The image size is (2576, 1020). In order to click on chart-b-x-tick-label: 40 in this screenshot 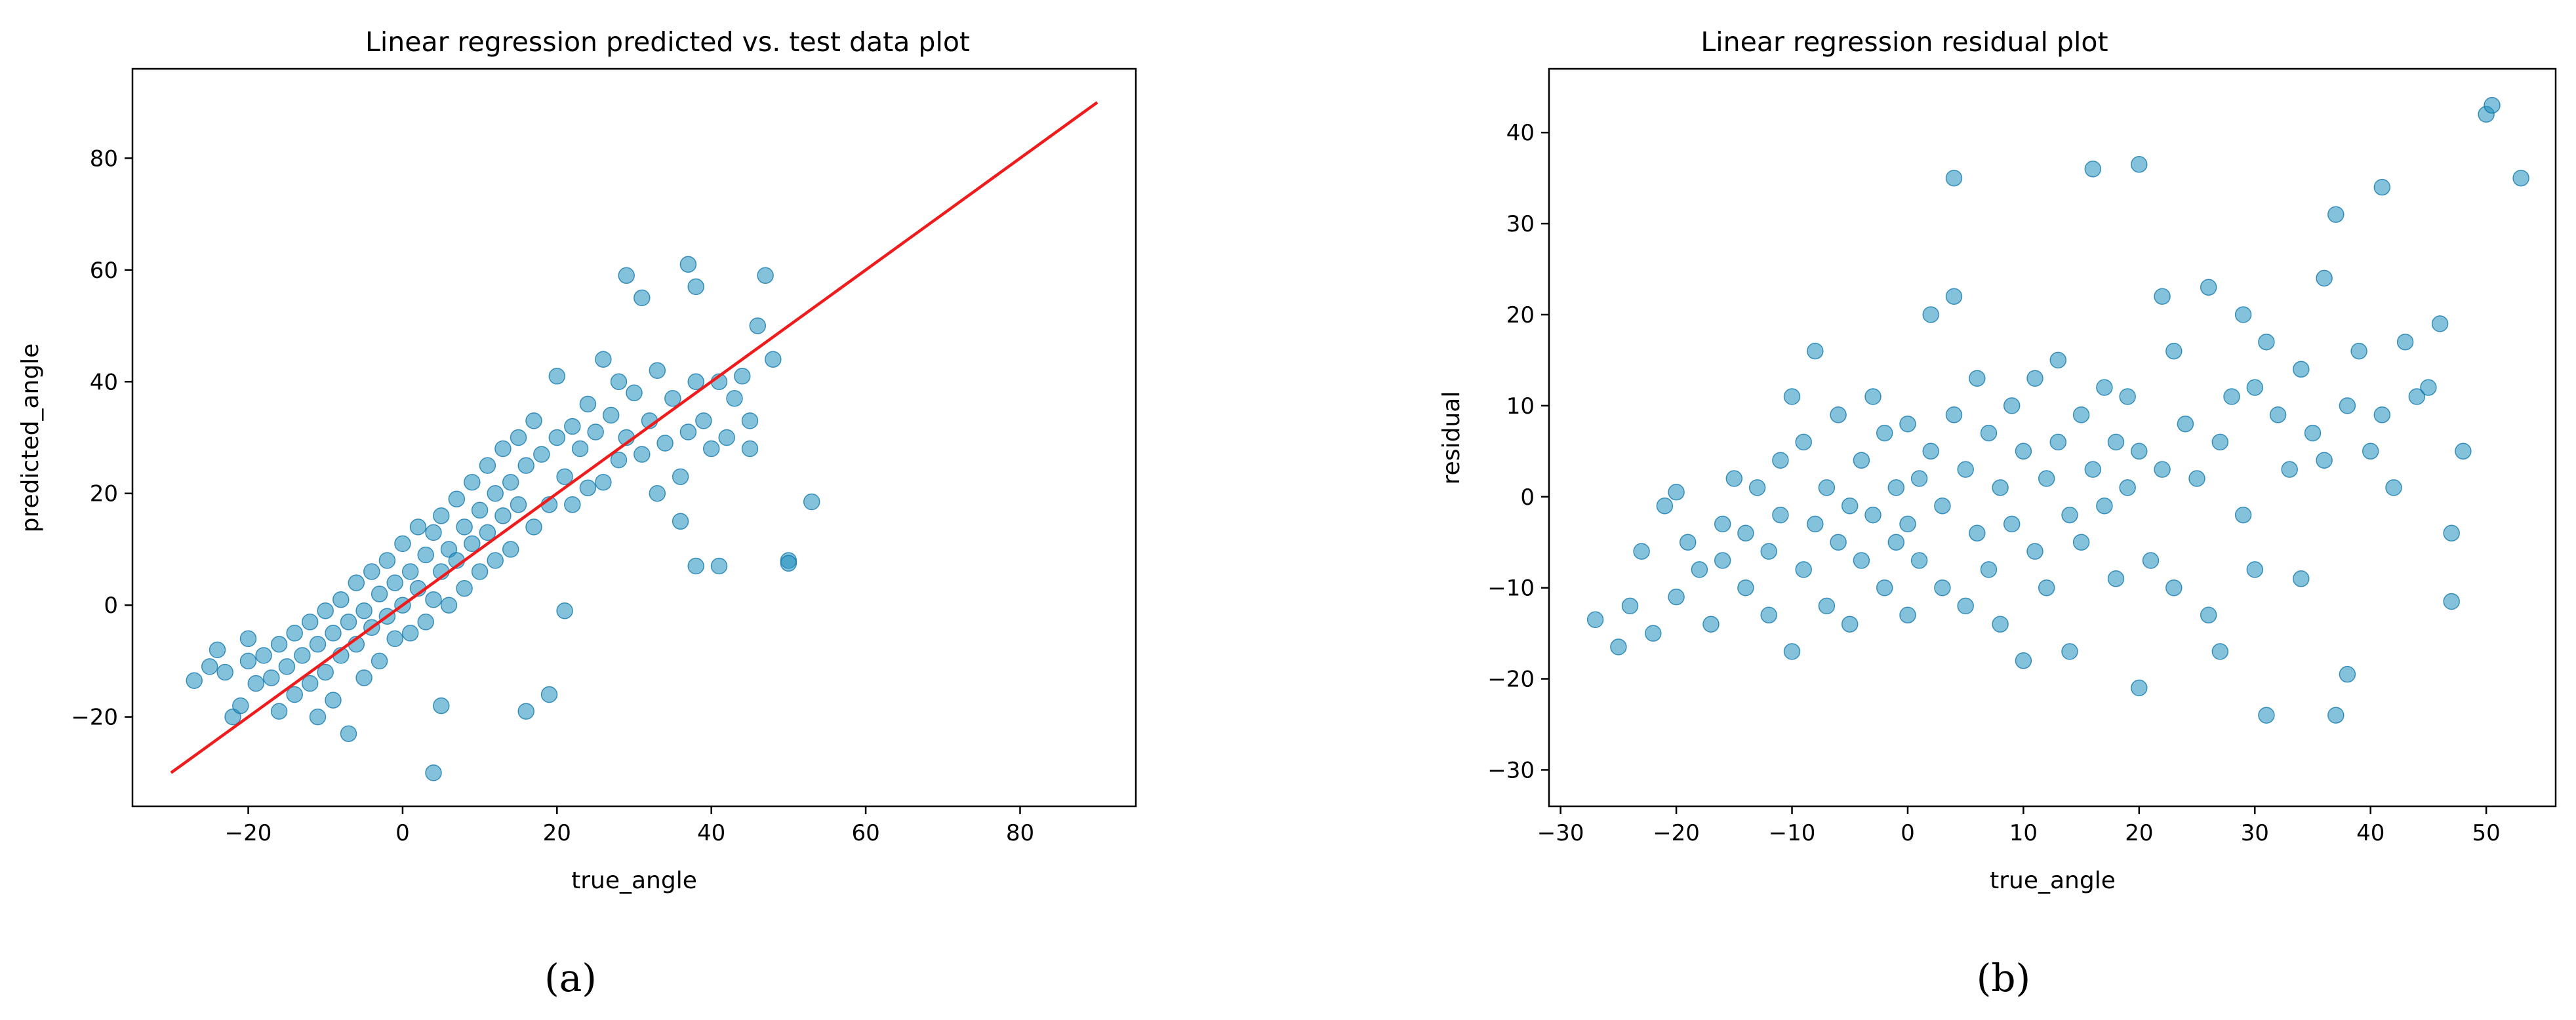, I will do `click(2370, 833)`.